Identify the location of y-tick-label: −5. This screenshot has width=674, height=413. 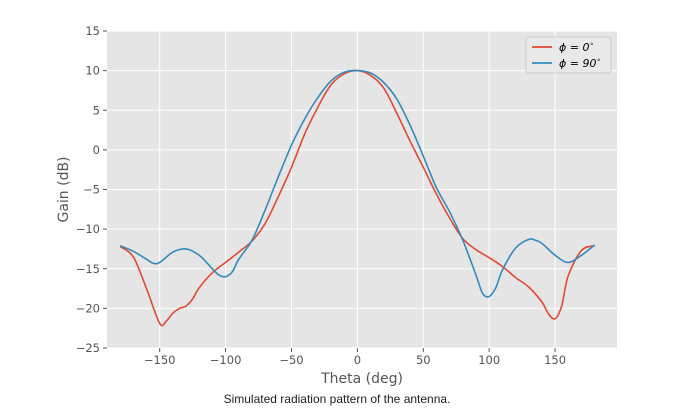
(91, 190).